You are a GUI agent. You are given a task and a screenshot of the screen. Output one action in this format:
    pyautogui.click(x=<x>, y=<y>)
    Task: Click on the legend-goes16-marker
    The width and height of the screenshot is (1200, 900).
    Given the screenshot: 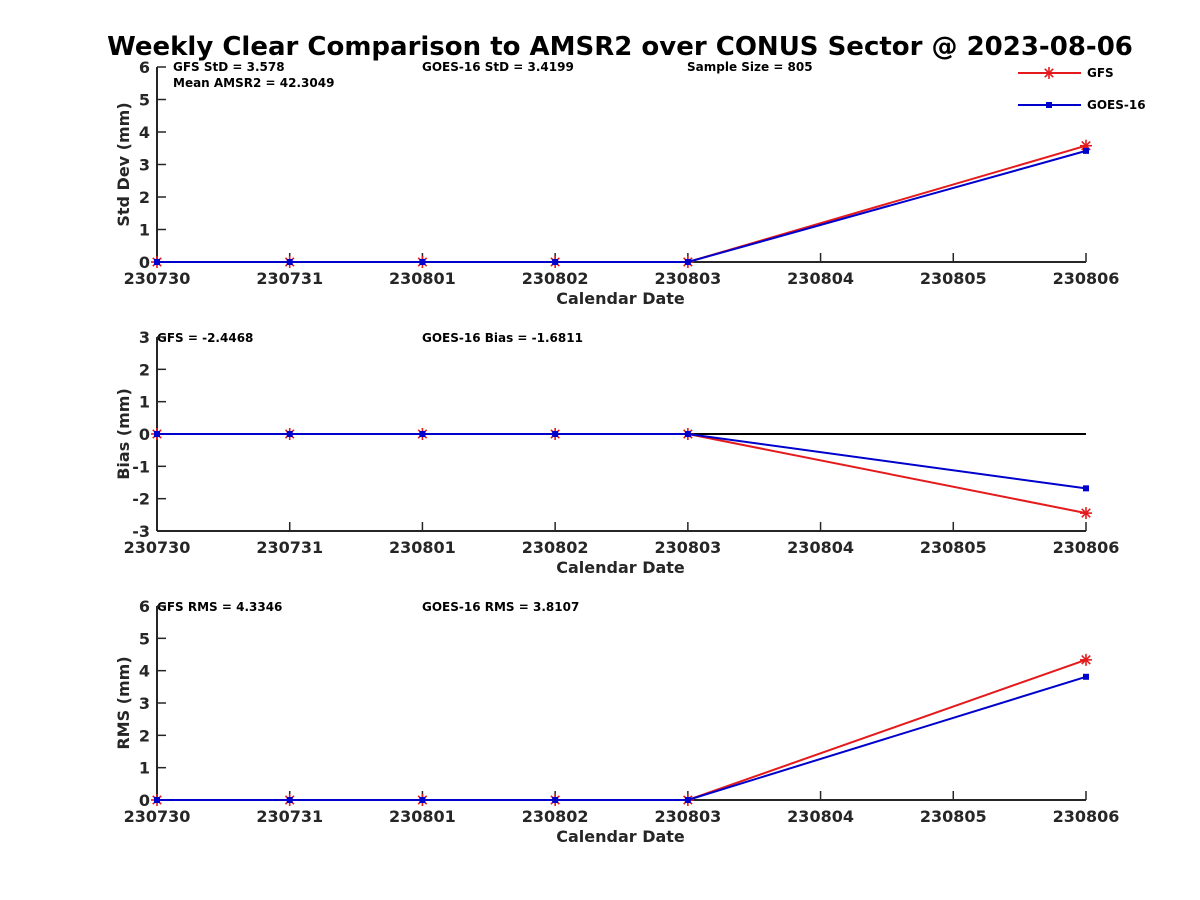 What is the action you would take?
    pyautogui.click(x=1049, y=105)
    